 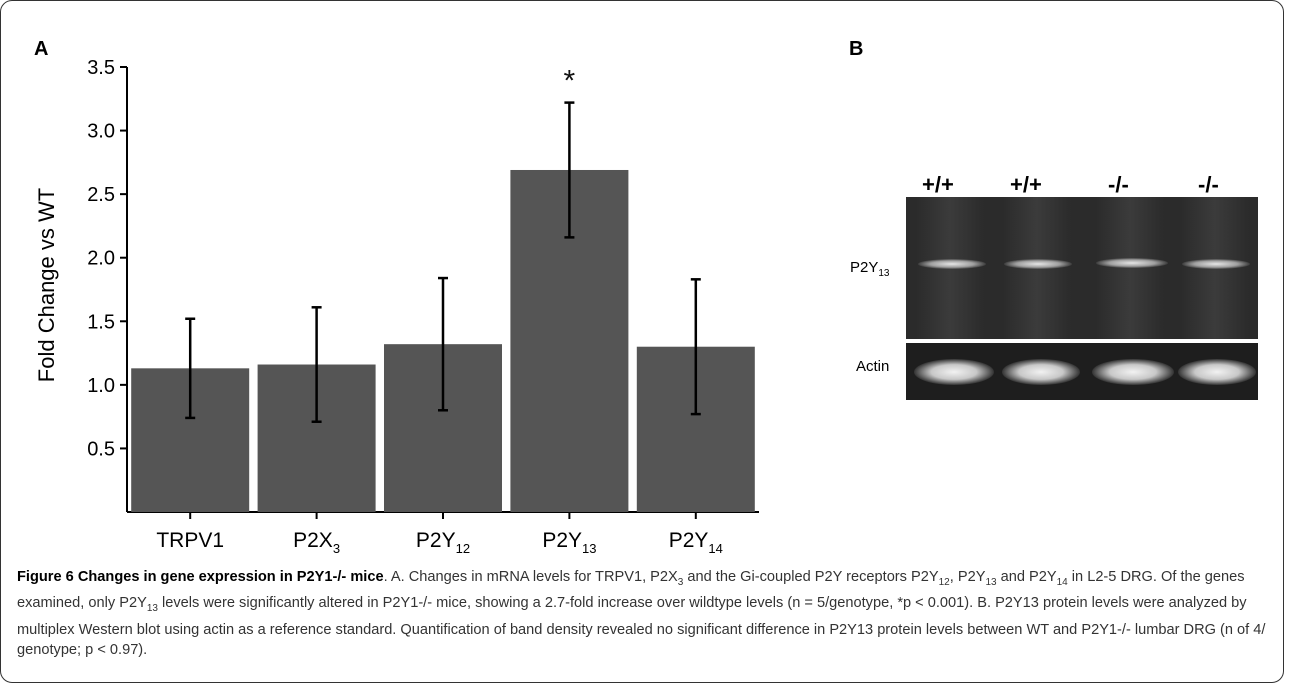 What do you see at coordinates (870, 269) in the screenshot?
I see `blot-row-label-p2y13: P2Y13` at bounding box center [870, 269].